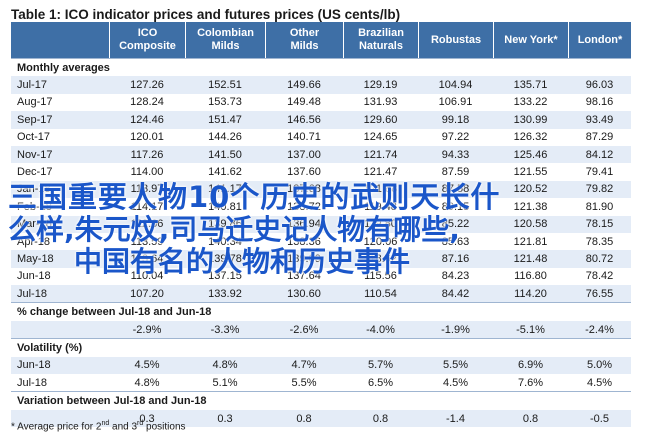 The height and width of the screenshot is (440, 648). What do you see at coordinates (321, 365) in the screenshot?
I see `table-row: Jun-18 4.5% 4.8% 4.7% 5.7% 5.5% 6.9% 5.0%` at bounding box center [321, 365].